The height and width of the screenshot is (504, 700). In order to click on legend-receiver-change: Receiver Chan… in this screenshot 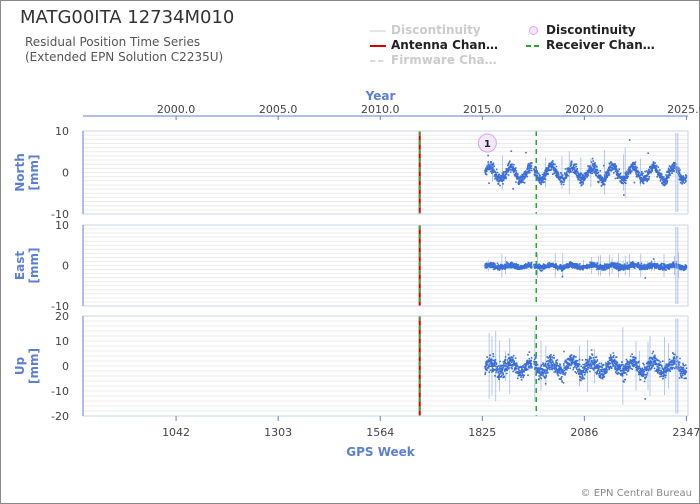, I will do `click(600, 45)`.